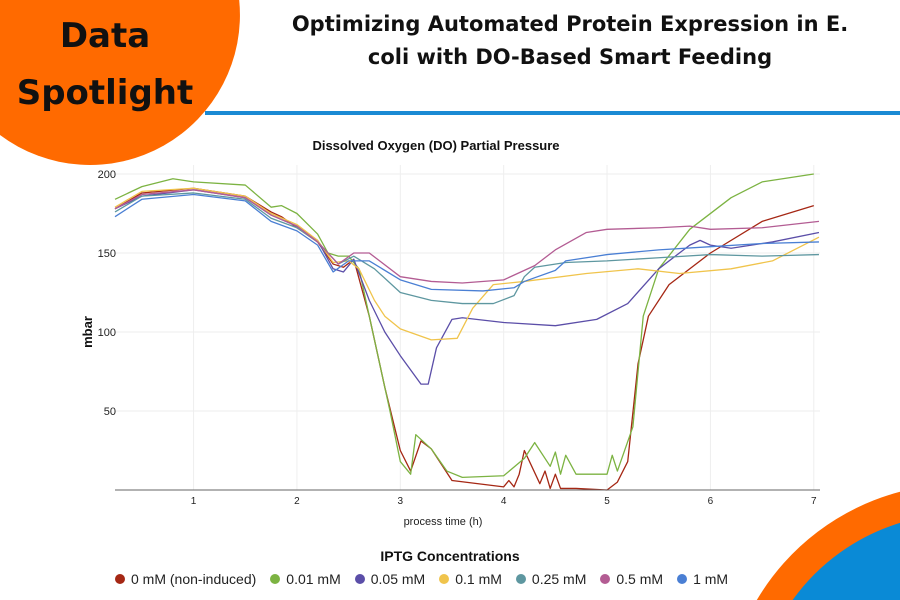 Image resolution: width=900 pixels, height=600 pixels. What do you see at coordinates (559, 579) in the screenshot?
I see `legend-label: 0.25 mM` at bounding box center [559, 579].